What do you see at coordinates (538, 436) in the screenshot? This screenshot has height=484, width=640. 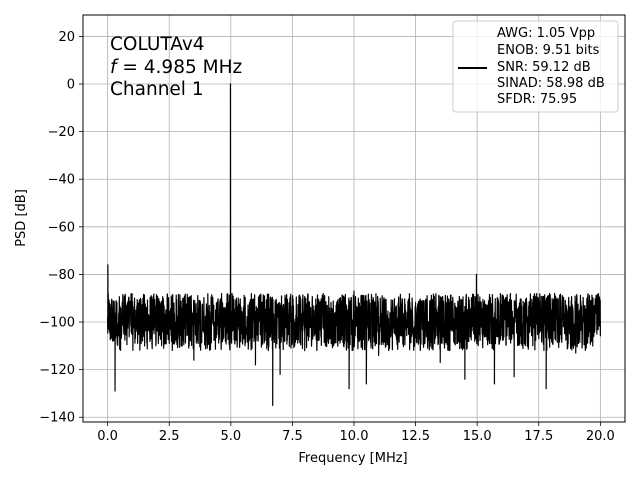 I see `x-tick-label: 17.5` at bounding box center [538, 436].